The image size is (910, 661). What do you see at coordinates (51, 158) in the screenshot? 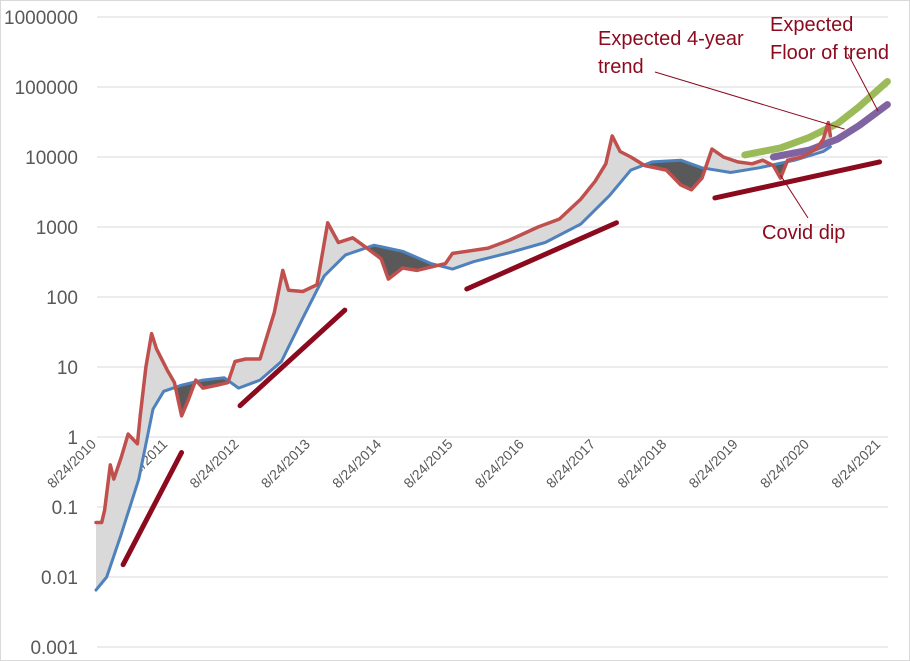
I see `y-tick-label: 10000` at bounding box center [51, 158].